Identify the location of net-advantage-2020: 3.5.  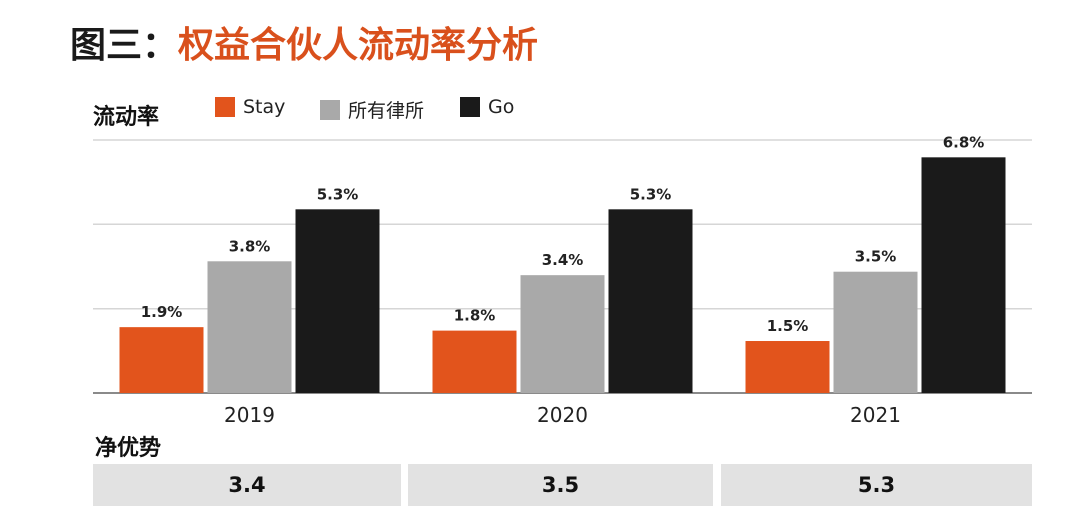
(560, 485).